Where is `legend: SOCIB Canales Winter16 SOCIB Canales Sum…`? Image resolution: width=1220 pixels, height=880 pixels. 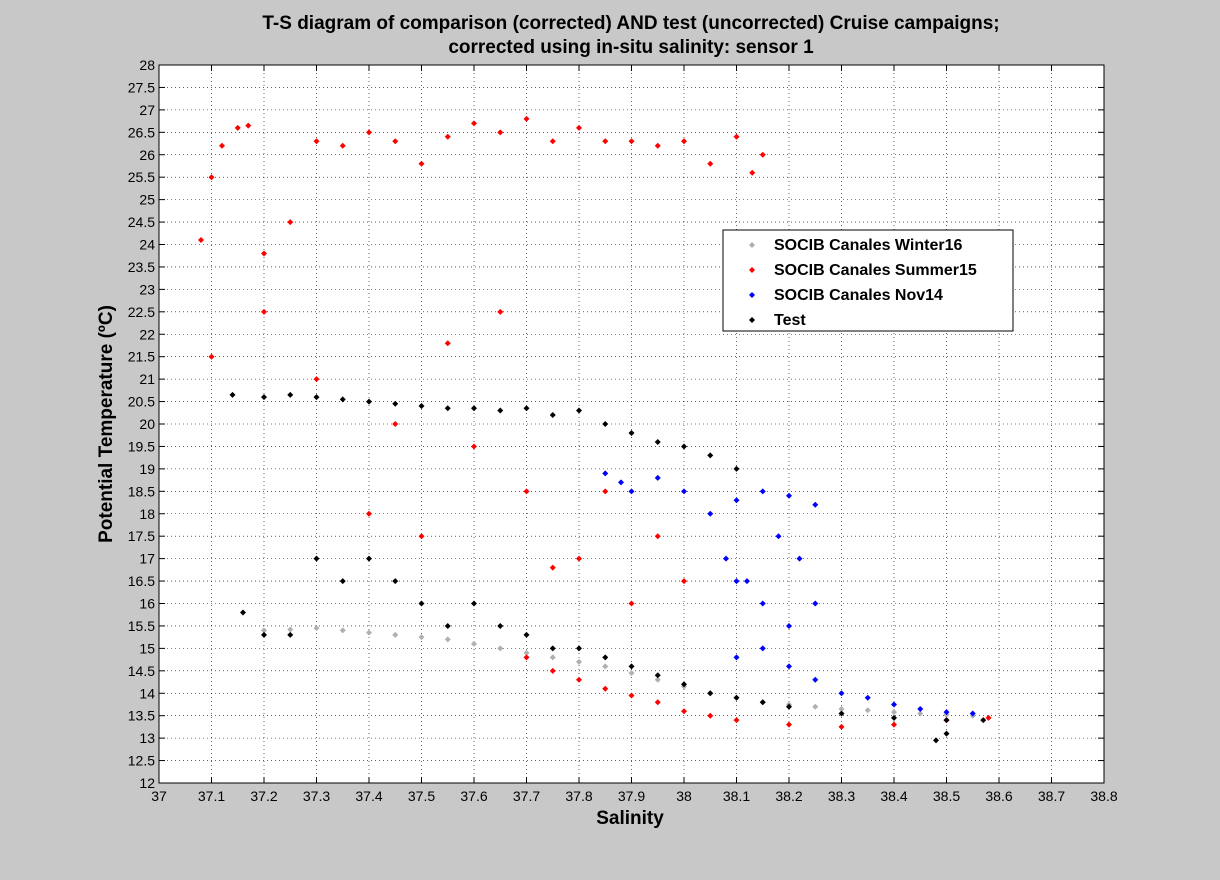 legend: SOCIB Canales Winter16 SOCIB Canales Sum… is located at coordinates (868, 280).